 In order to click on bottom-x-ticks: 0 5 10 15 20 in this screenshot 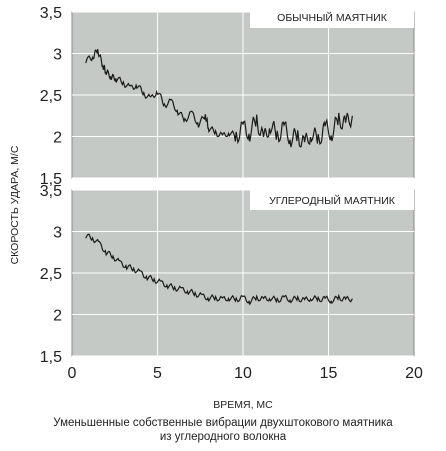, I will do `click(245, 373)`.